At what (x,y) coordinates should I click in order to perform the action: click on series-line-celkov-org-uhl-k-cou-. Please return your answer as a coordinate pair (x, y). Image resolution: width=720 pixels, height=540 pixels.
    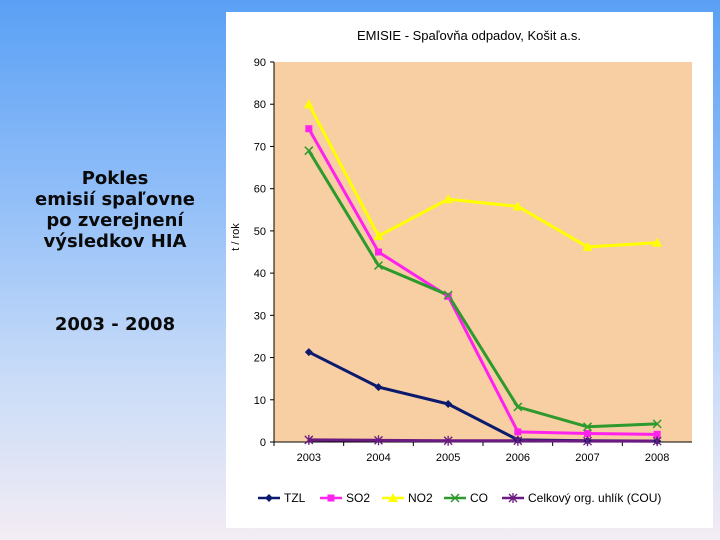
    Looking at the image, I should click on (483, 440).